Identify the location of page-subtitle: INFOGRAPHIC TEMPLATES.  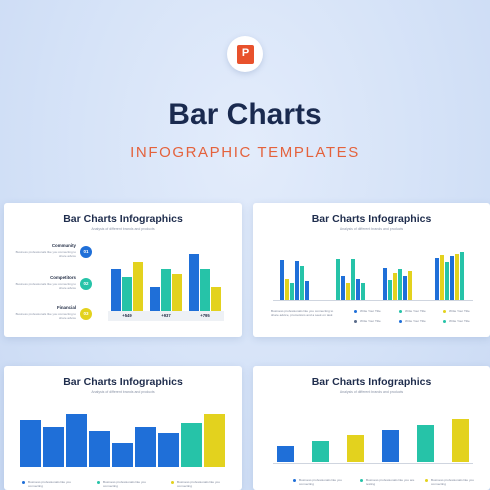
(245, 152).